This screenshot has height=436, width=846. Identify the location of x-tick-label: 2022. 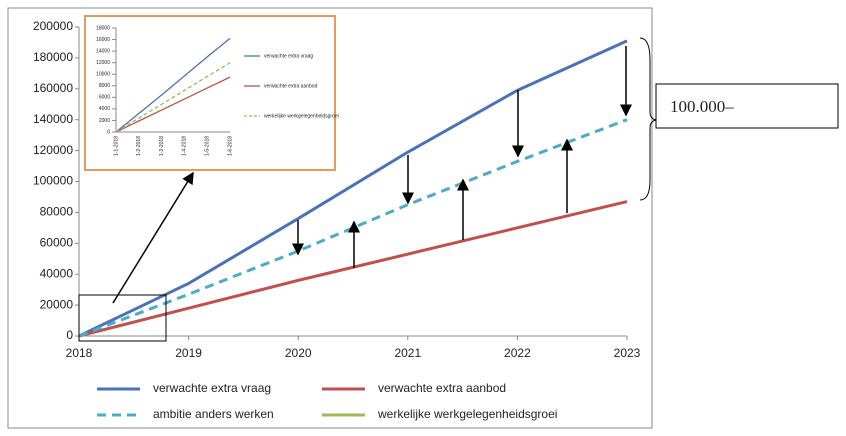
(517, 353).